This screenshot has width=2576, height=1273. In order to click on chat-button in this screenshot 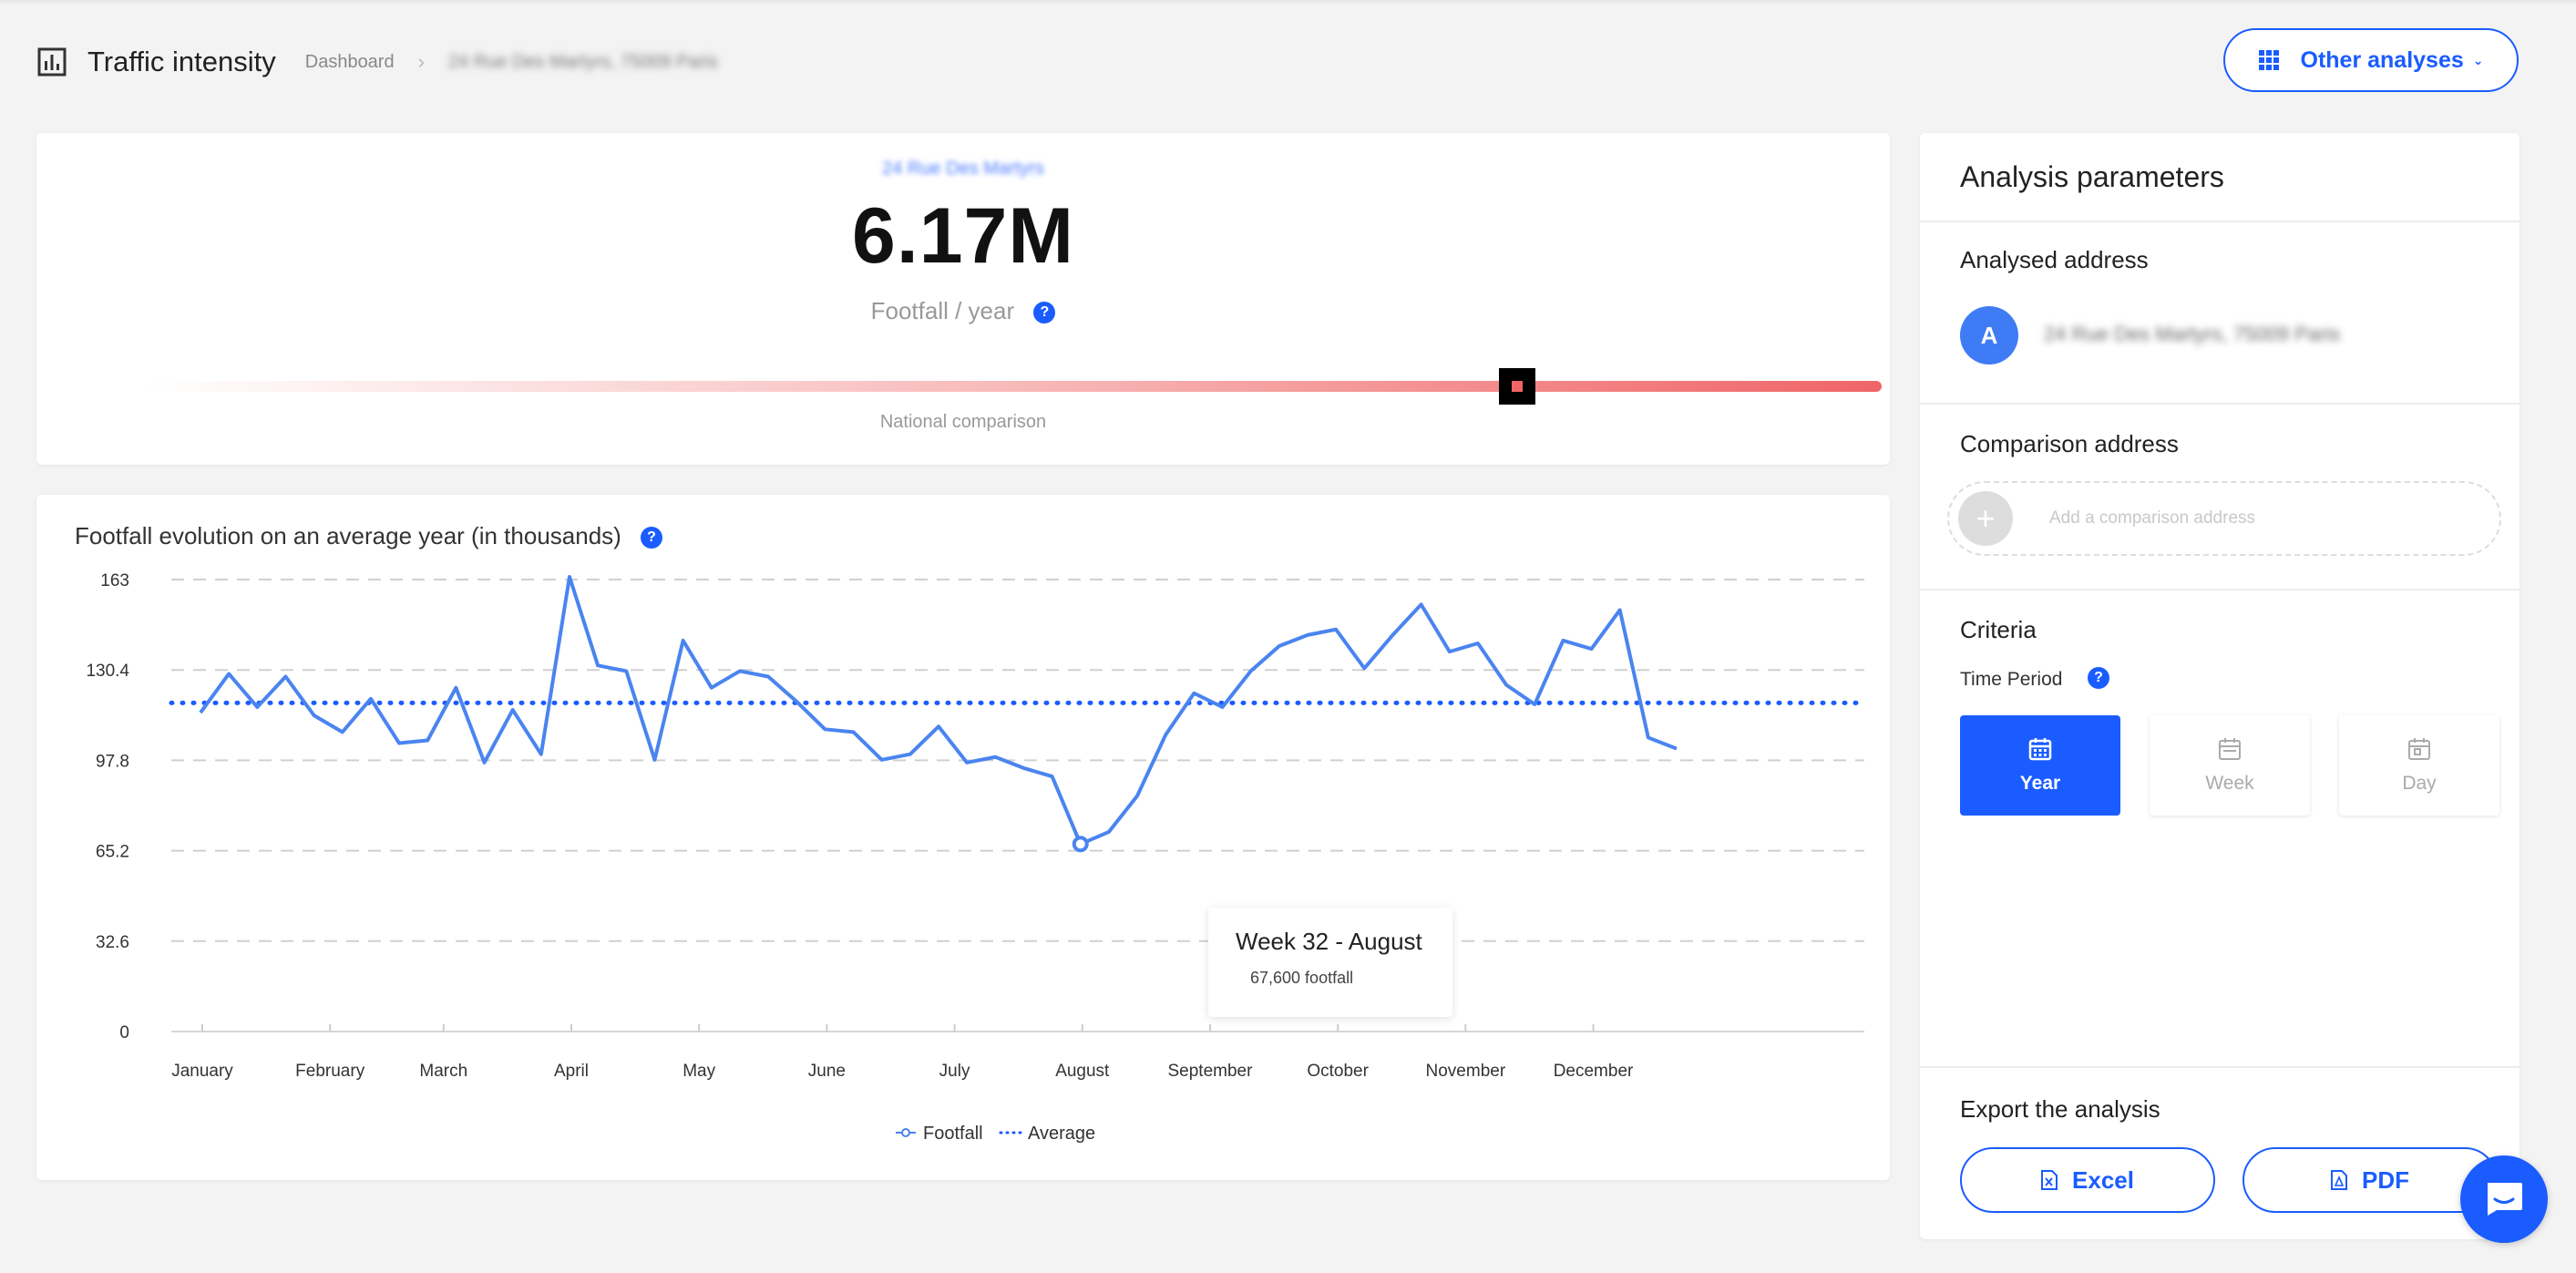, I will do `click(2504, 1199)`.